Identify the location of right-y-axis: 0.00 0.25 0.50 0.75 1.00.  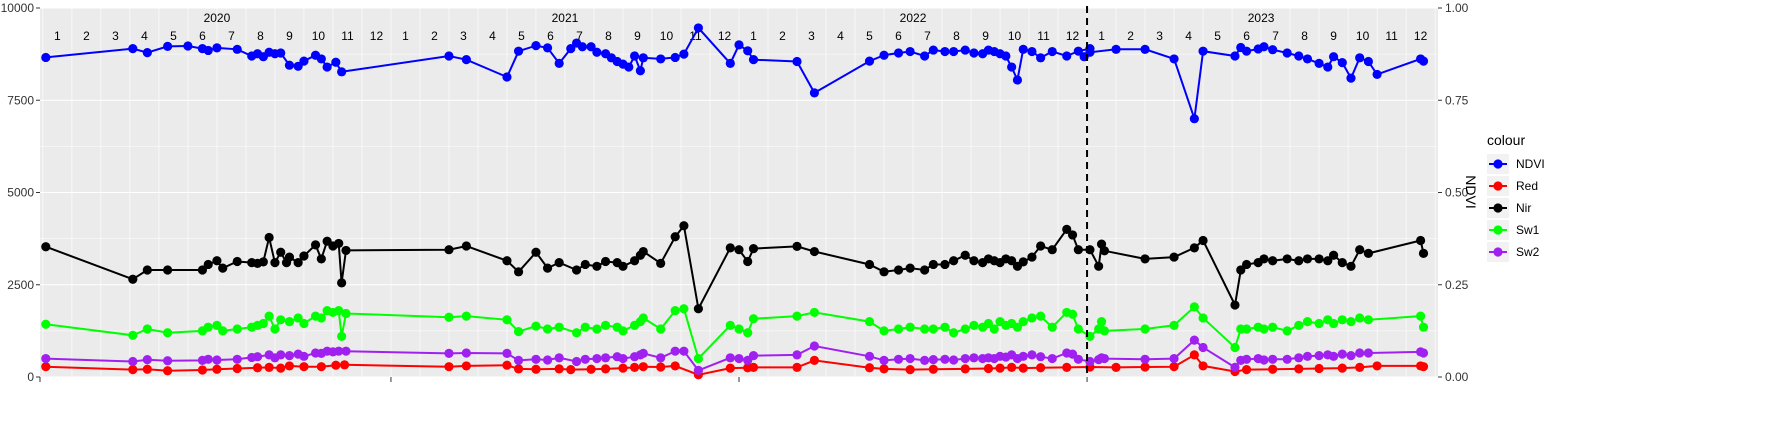
(1453, 192).